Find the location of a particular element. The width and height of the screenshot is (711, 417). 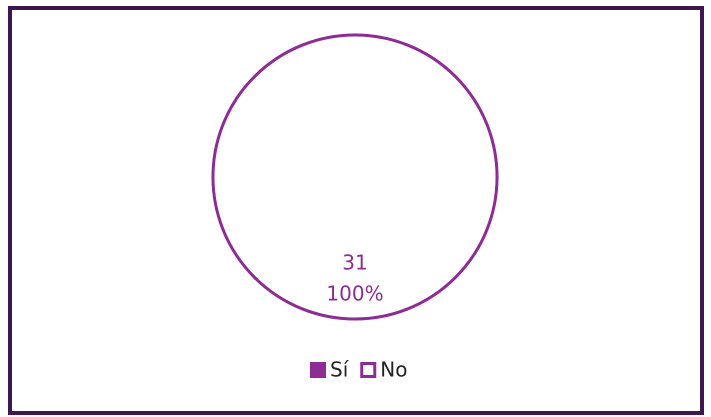

percent-label: 100% is located at coordinates (354, 294).